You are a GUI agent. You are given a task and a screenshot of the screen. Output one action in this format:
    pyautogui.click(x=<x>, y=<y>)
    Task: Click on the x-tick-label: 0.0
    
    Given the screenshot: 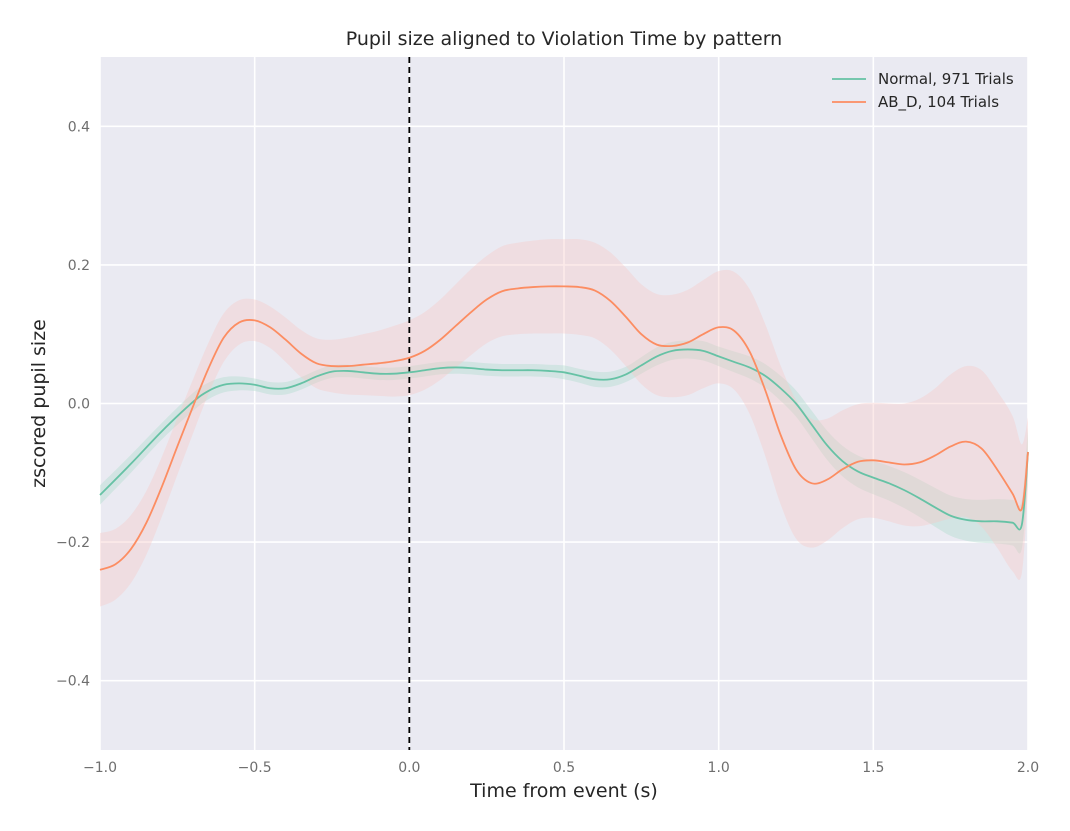 What is the action you would take?
    pyautogui.click(x=409, y=768)
    